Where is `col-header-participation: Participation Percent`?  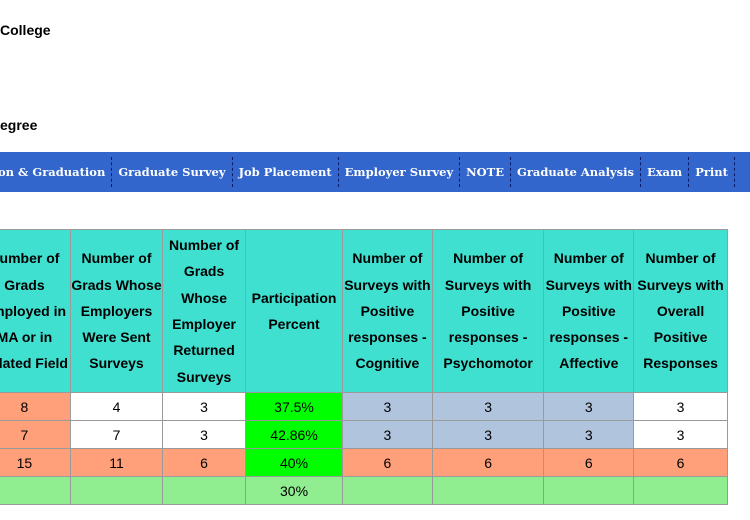
col-header-participation: Participation Percent is located at coordinates (294, 311).